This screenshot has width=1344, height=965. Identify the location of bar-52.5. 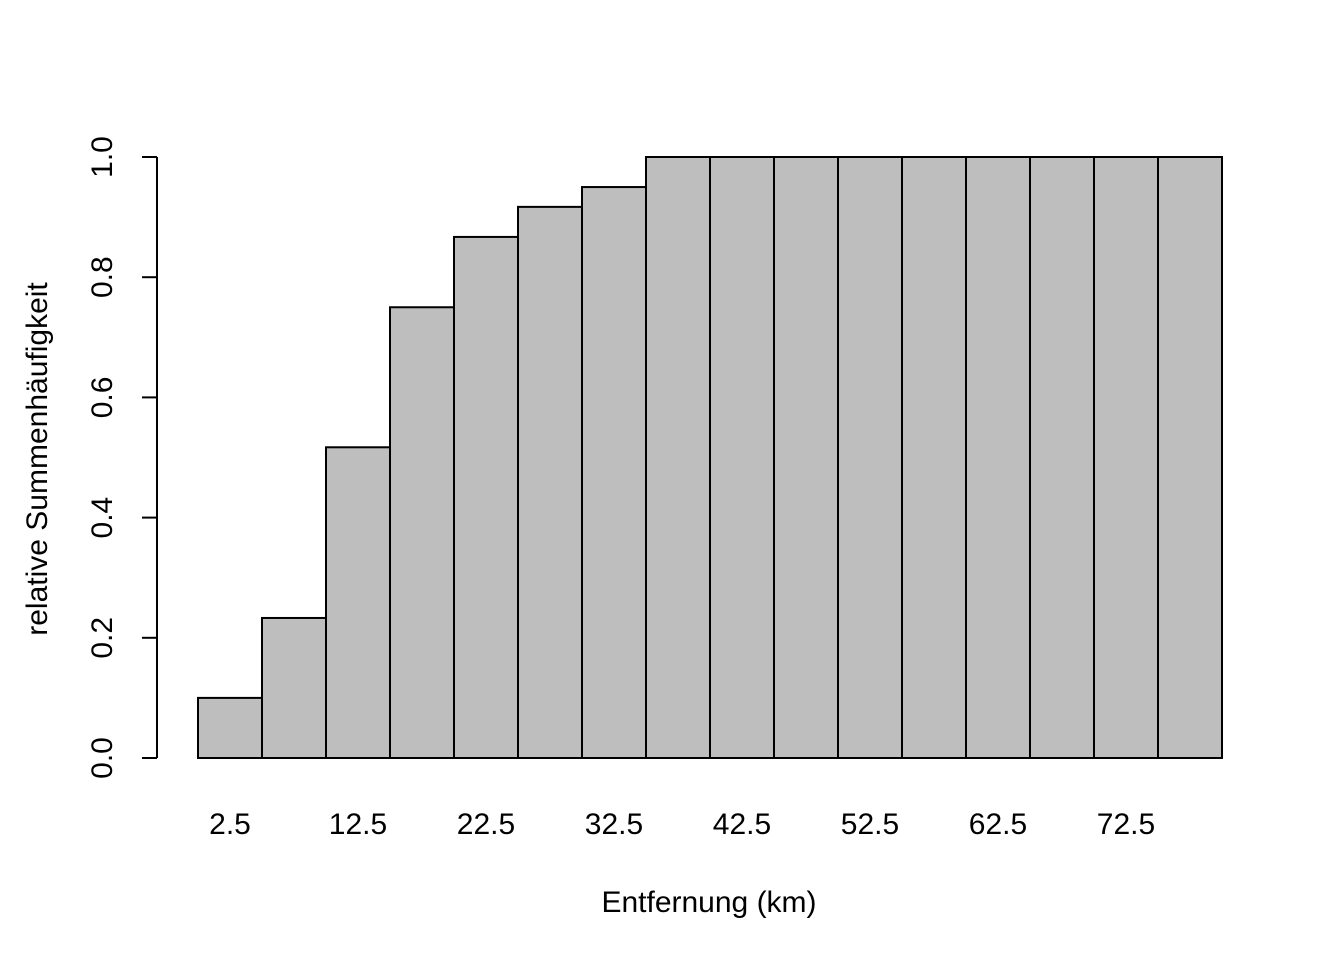
(870, 457).